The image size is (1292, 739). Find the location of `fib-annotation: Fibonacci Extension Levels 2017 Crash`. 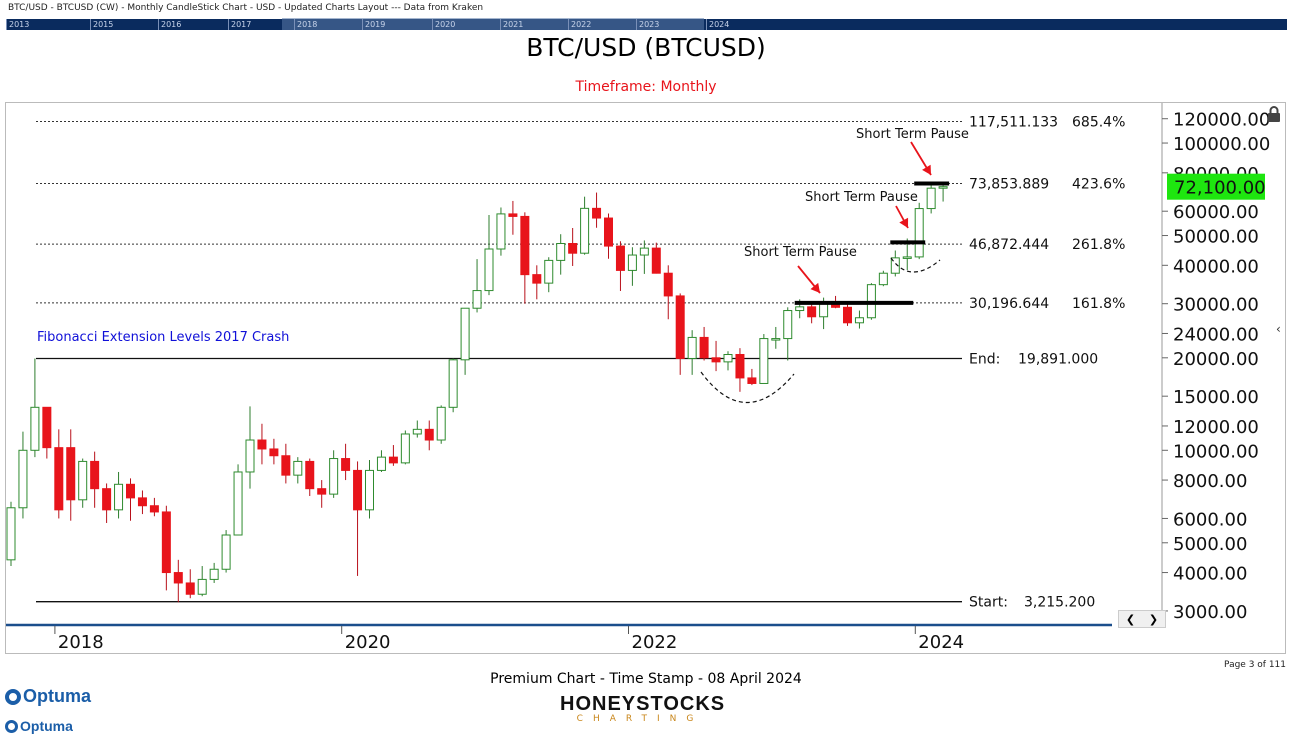

fib-annotation: Fibonacci Extension Levels 2017 Crash is located at coordinates (163, 337).